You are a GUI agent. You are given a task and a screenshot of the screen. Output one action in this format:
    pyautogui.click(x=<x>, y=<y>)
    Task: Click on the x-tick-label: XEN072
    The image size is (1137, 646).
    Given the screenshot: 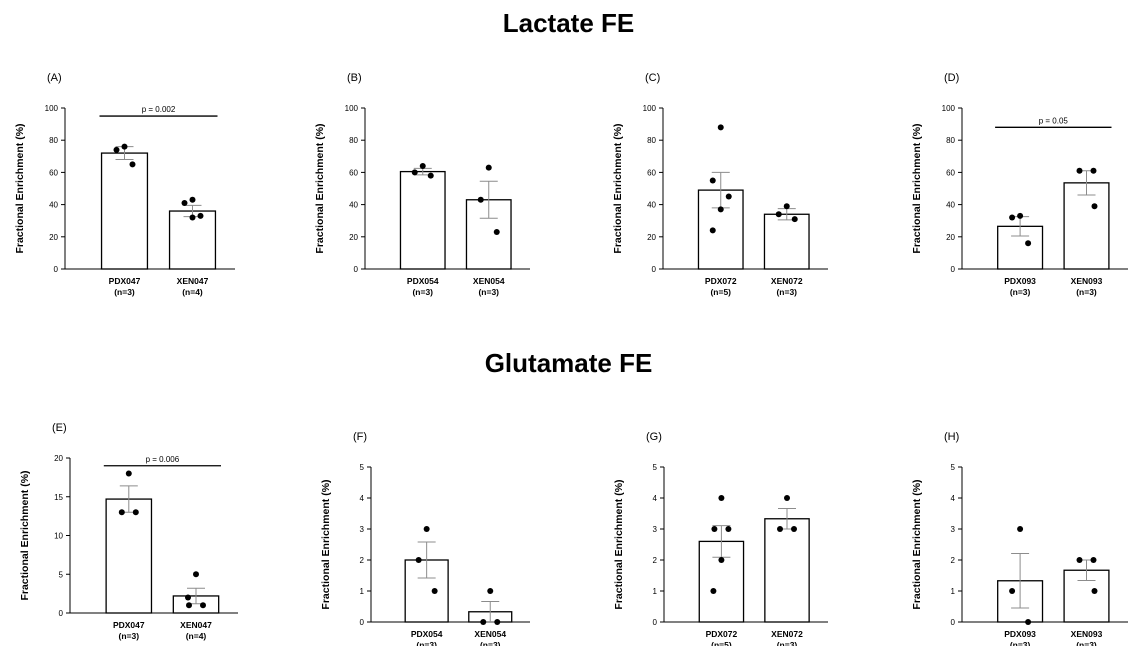 What is the action you would take?
    pyautogui.click(x=787, y=281)
    